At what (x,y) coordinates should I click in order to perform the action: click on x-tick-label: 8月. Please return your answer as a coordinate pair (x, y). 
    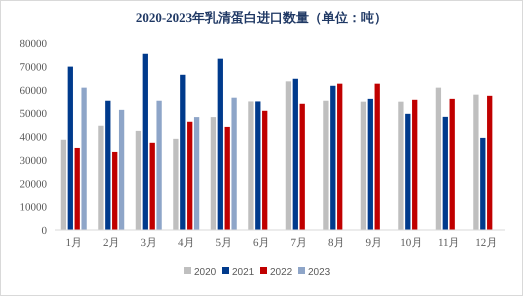
    Looking at the image, I should click on (336, 243).